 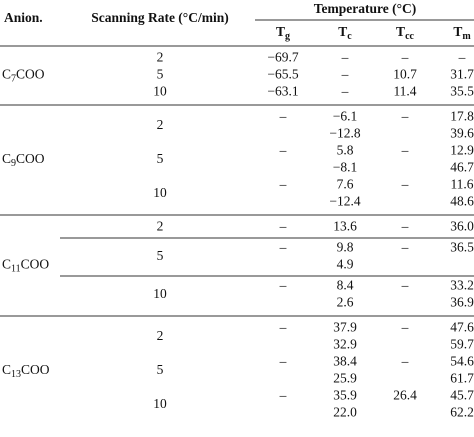 I want to click on column-header: Tg, so click(x=283, y=33).